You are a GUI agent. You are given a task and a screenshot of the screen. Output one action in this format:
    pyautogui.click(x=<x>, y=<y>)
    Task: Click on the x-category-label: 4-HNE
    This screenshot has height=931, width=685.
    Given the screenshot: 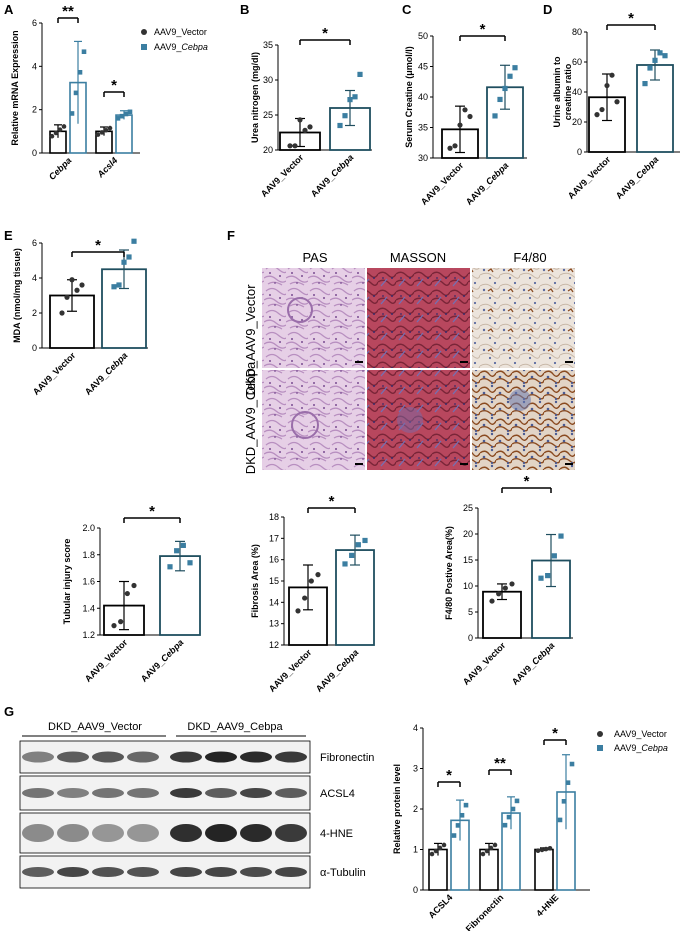 What is the action you would take?
    pyautogui.click(x=547, y=905)
    